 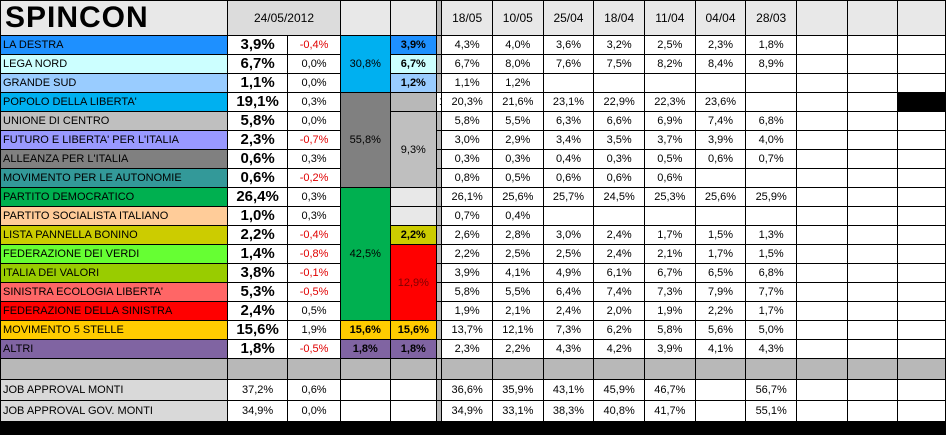 What do you see at coordinates (619, 18) in the screenshot?
I see `history-date-3: 18/04` at bounding box center [619, 18].